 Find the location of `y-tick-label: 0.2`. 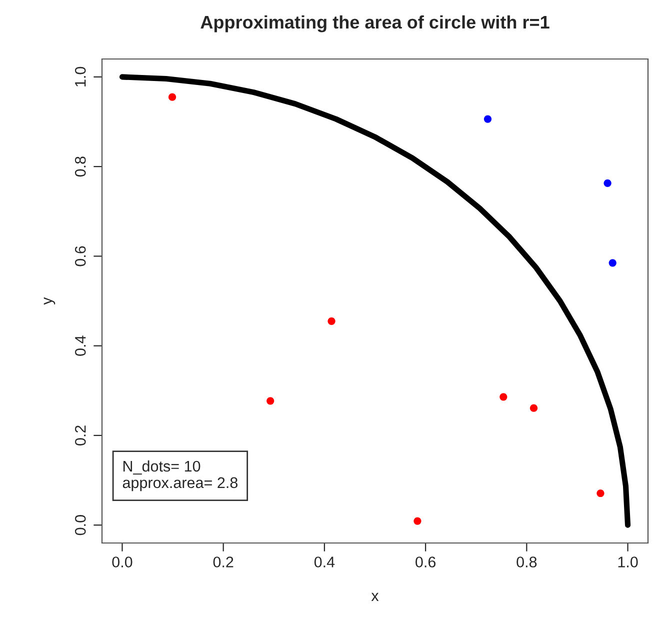

y-tick-label: 0.2 is located at coordinates (80, 436).